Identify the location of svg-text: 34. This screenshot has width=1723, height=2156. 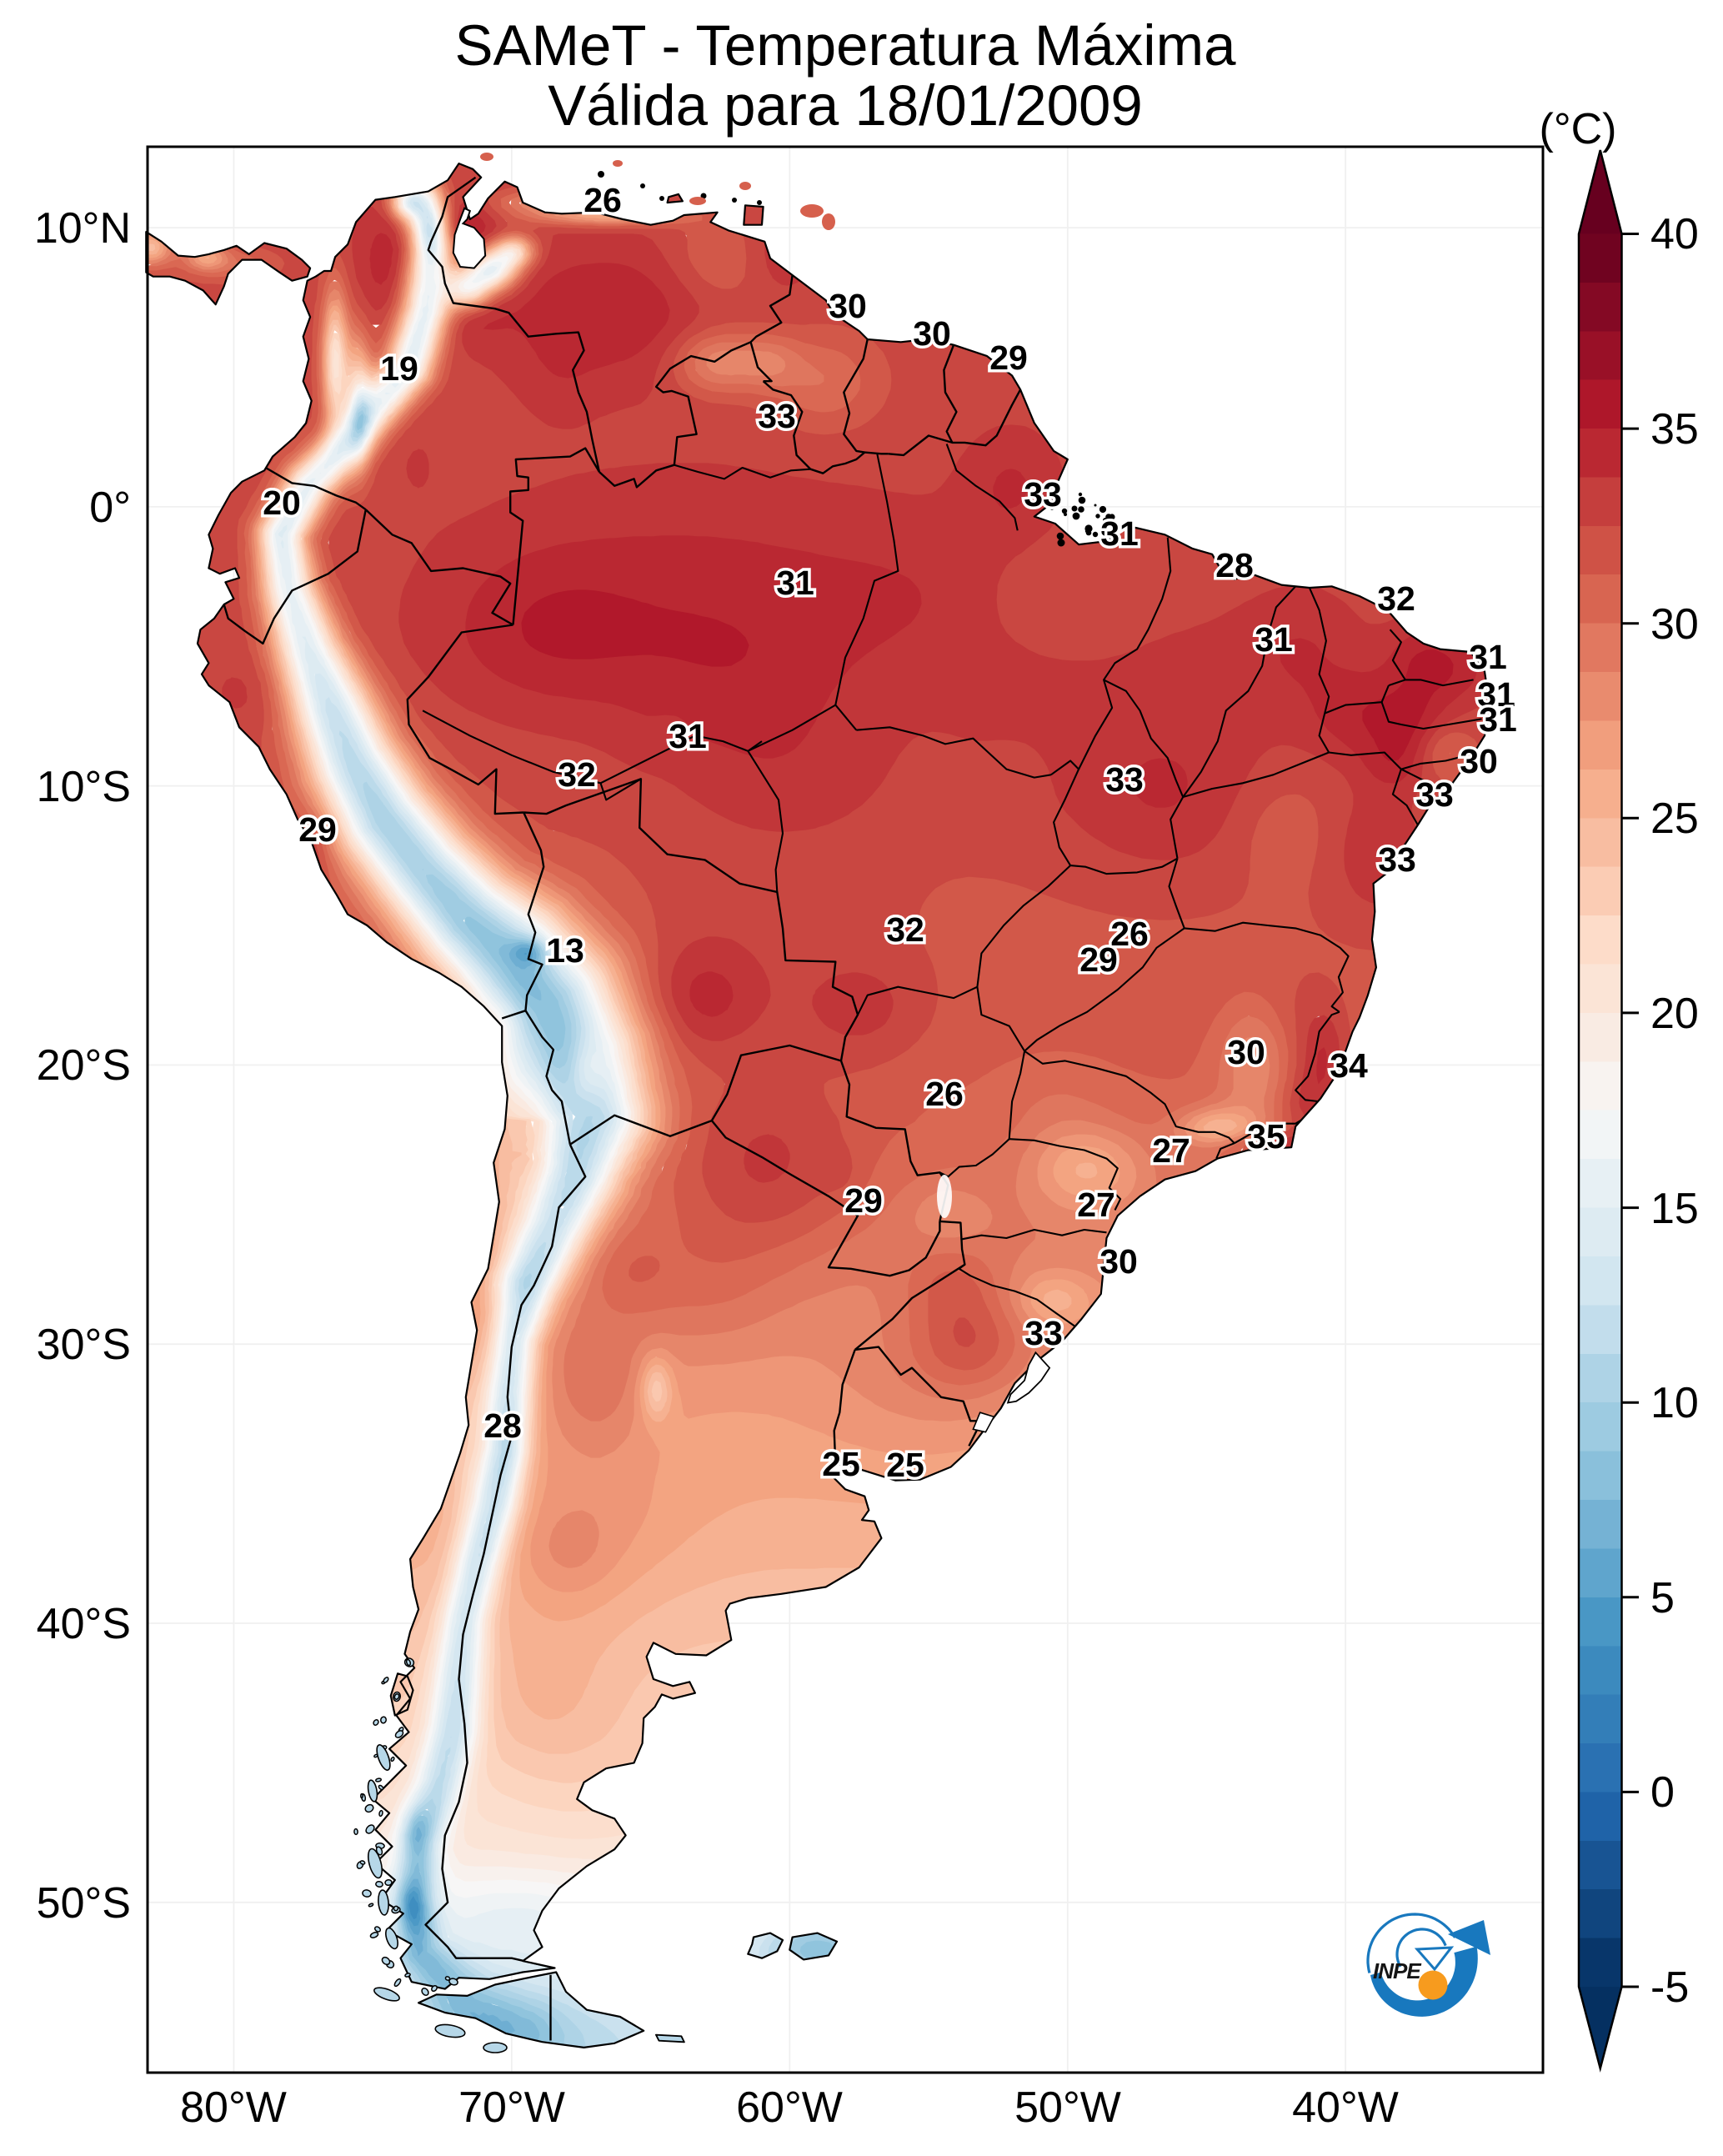
(1349, 1065).